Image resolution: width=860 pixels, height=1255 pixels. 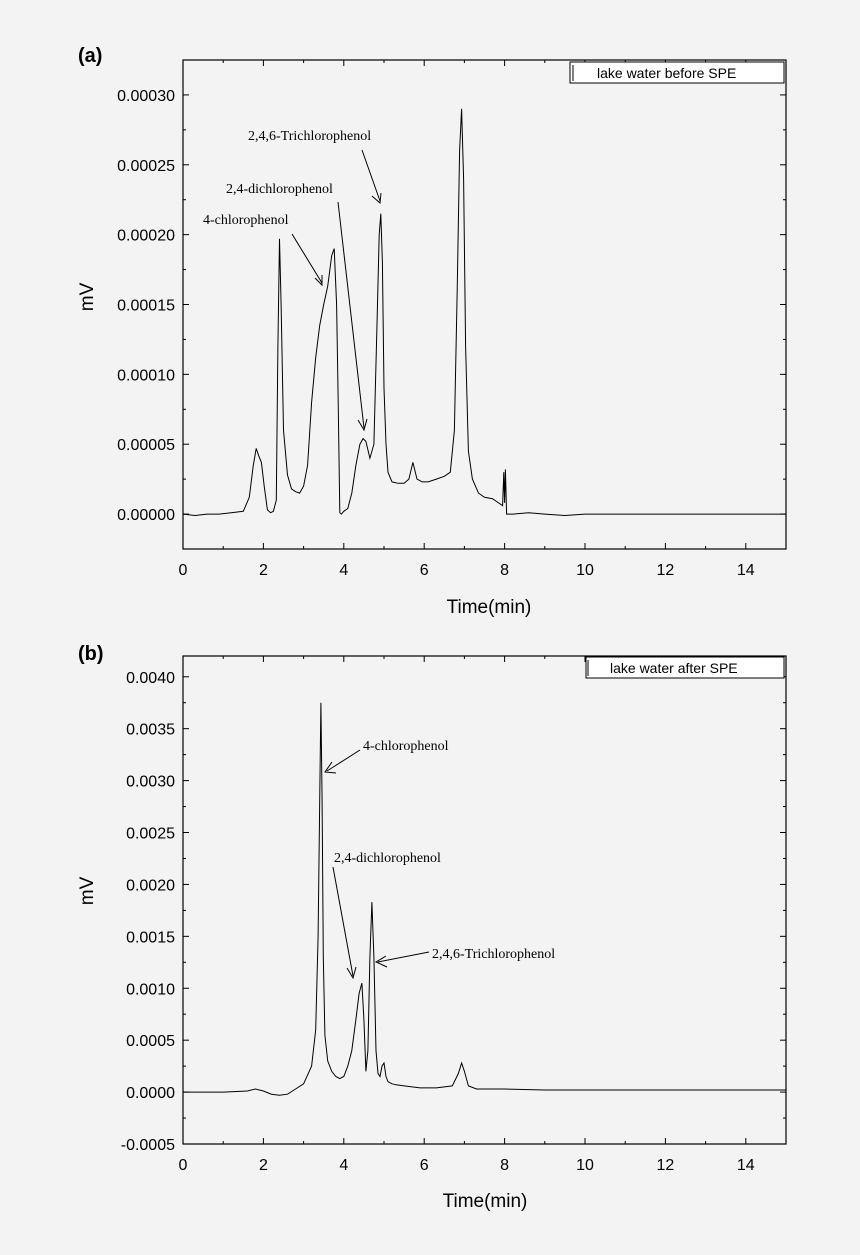 I want to click on legend-box-a, so click(x=677, y=72).